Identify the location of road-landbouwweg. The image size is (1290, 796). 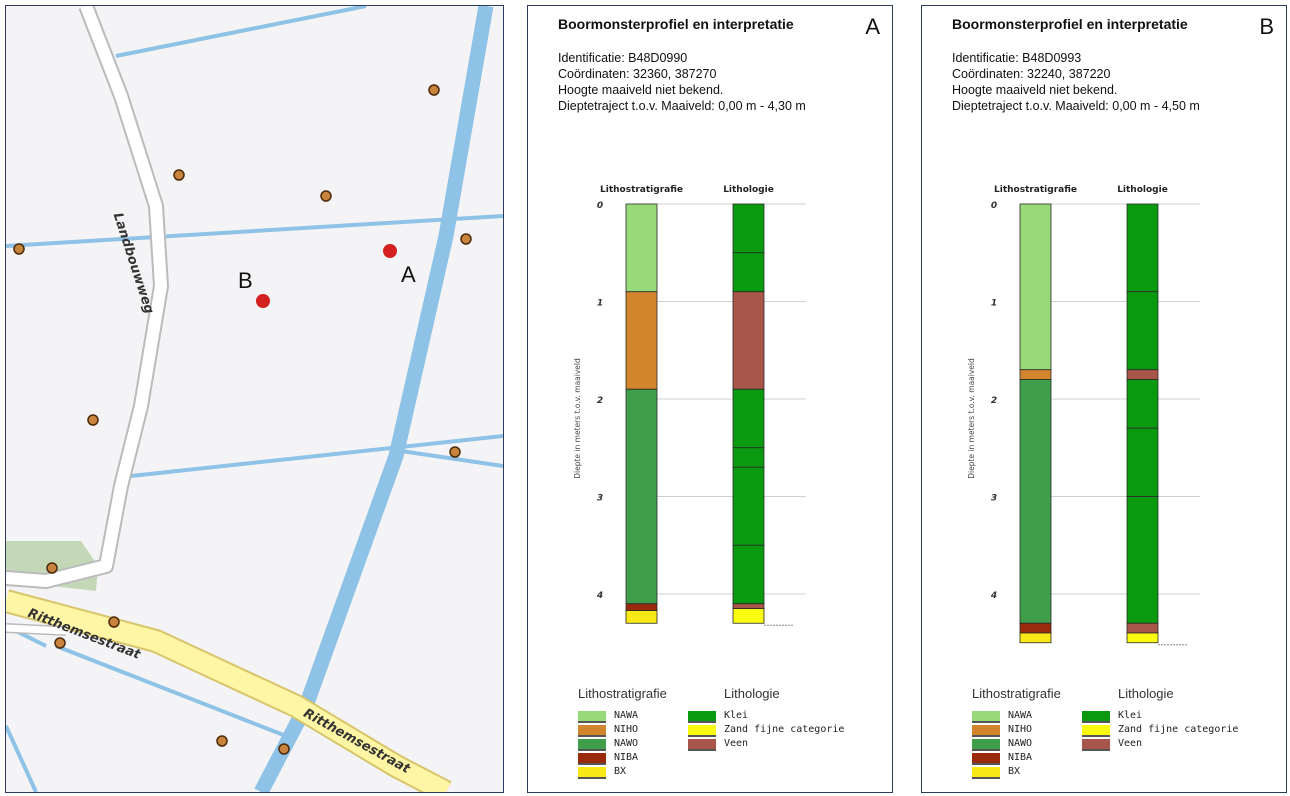
(86, 296).